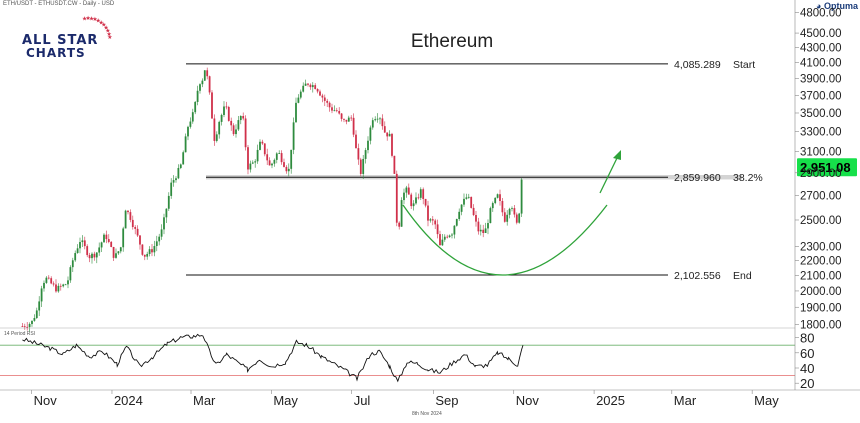 This screenshot has width=860, height=423. Describe the element at coordinates (609, 174) in the screenshot. I see `breakout-arrow` at that location.